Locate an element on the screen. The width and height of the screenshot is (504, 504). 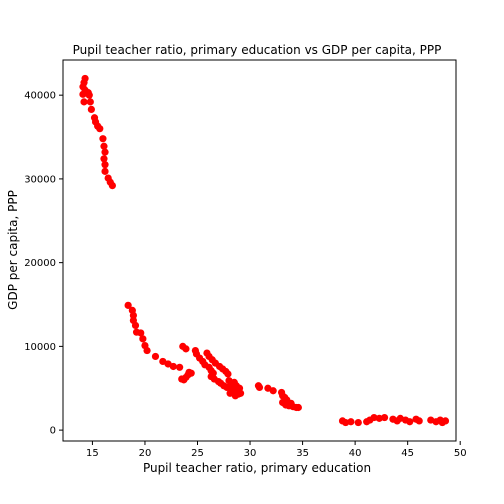
y-axis: 0 10000 20000 30000 40000 is located at coordinates (43, 264).